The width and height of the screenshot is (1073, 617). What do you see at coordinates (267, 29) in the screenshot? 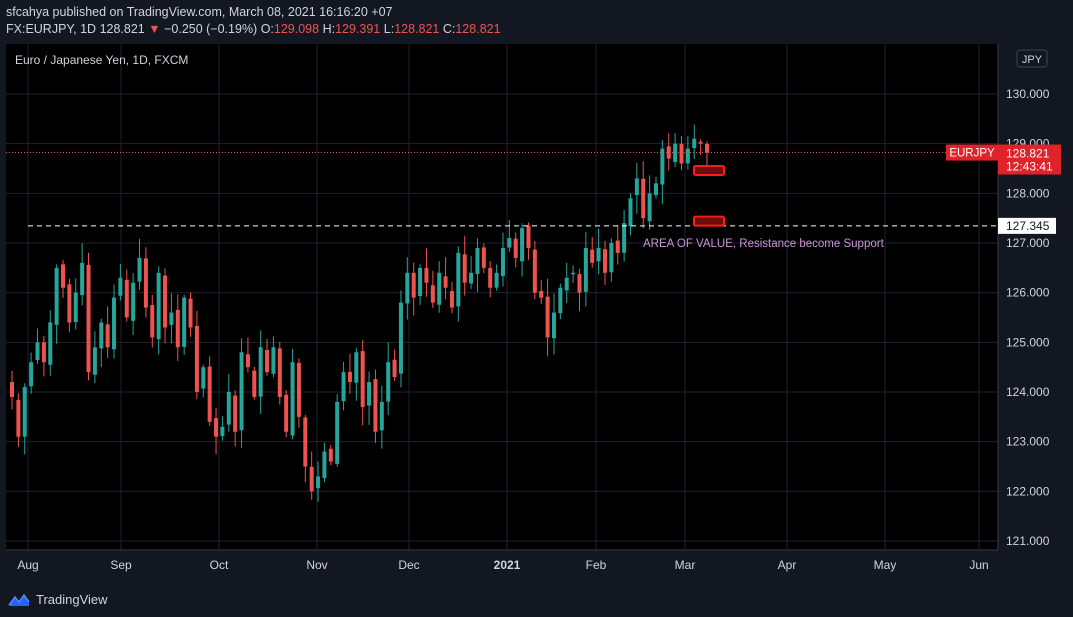
I see `open-label: O:` at bounding box center [267, 29].